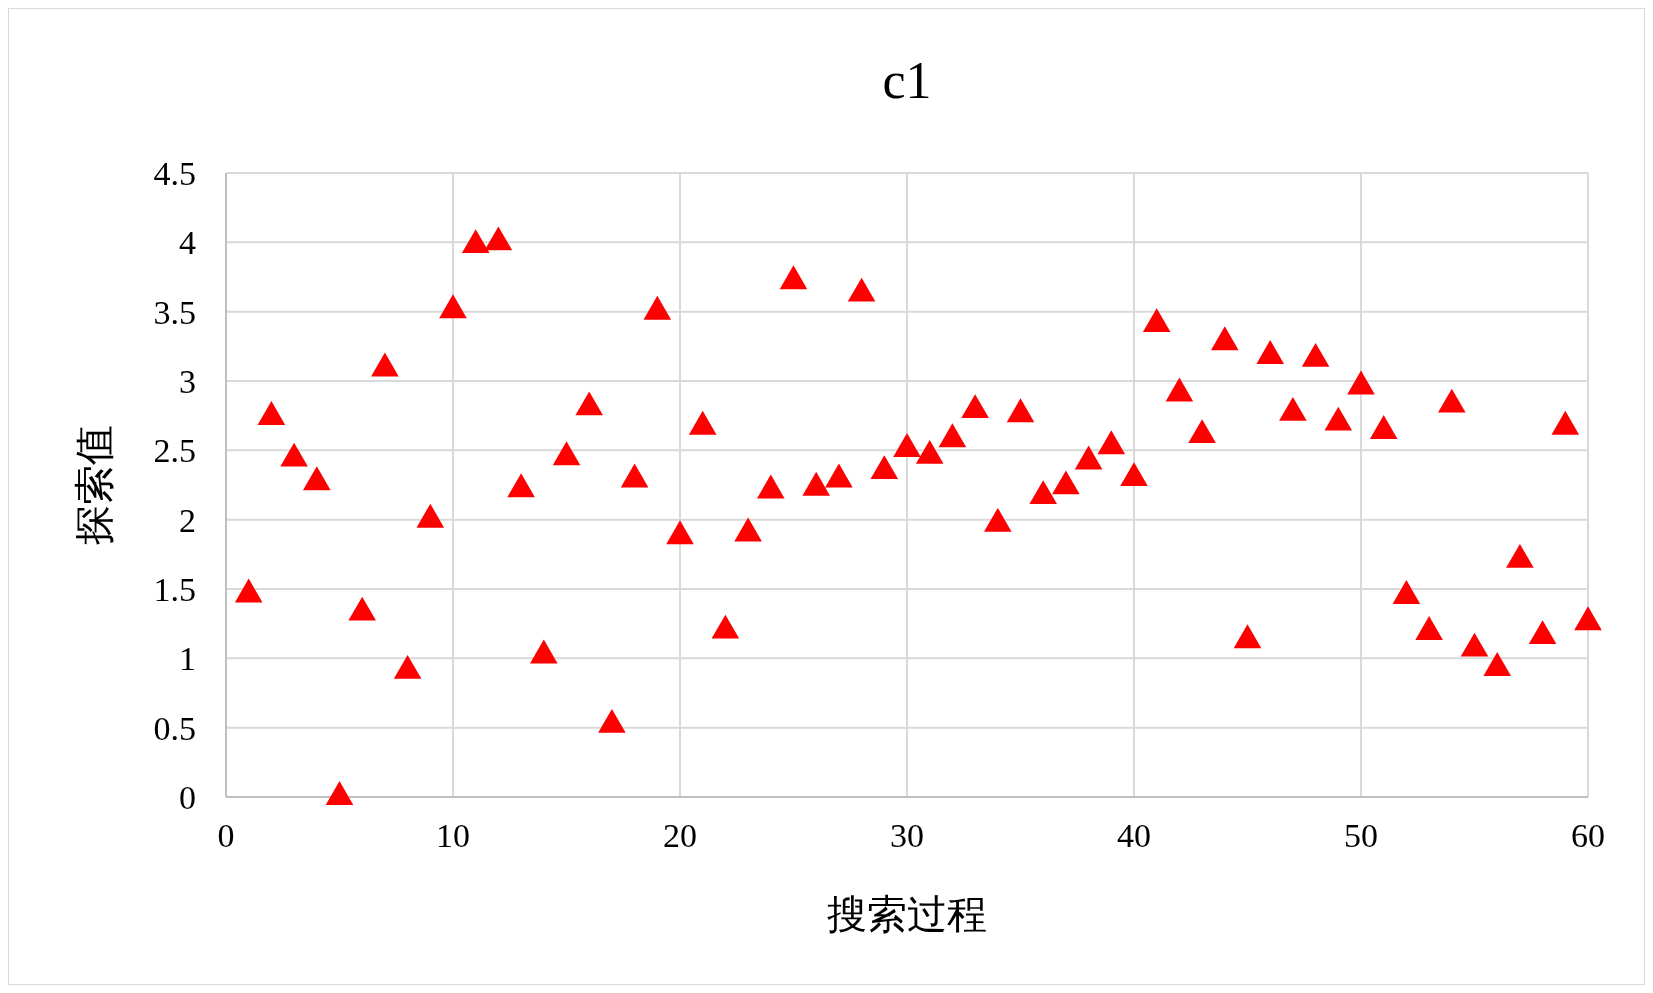 The image size is (1653, 993). I want to click on x-tick-label: 10, so click(453, 835).